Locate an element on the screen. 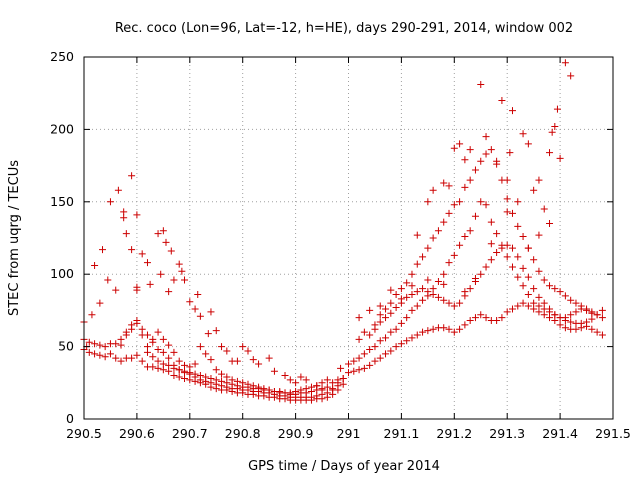  x-tick-label: 290.6 is located at coordinates (137, 433).